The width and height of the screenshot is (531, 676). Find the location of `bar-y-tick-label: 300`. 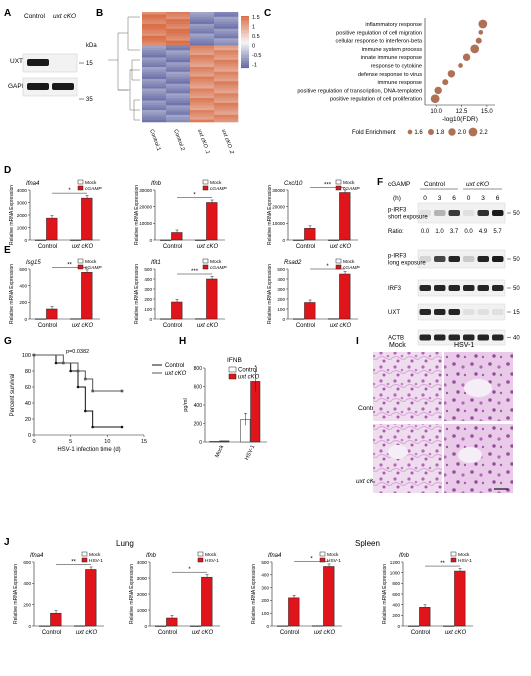

bar-y-tick-label: 300 is located at coordinates (281, 289).